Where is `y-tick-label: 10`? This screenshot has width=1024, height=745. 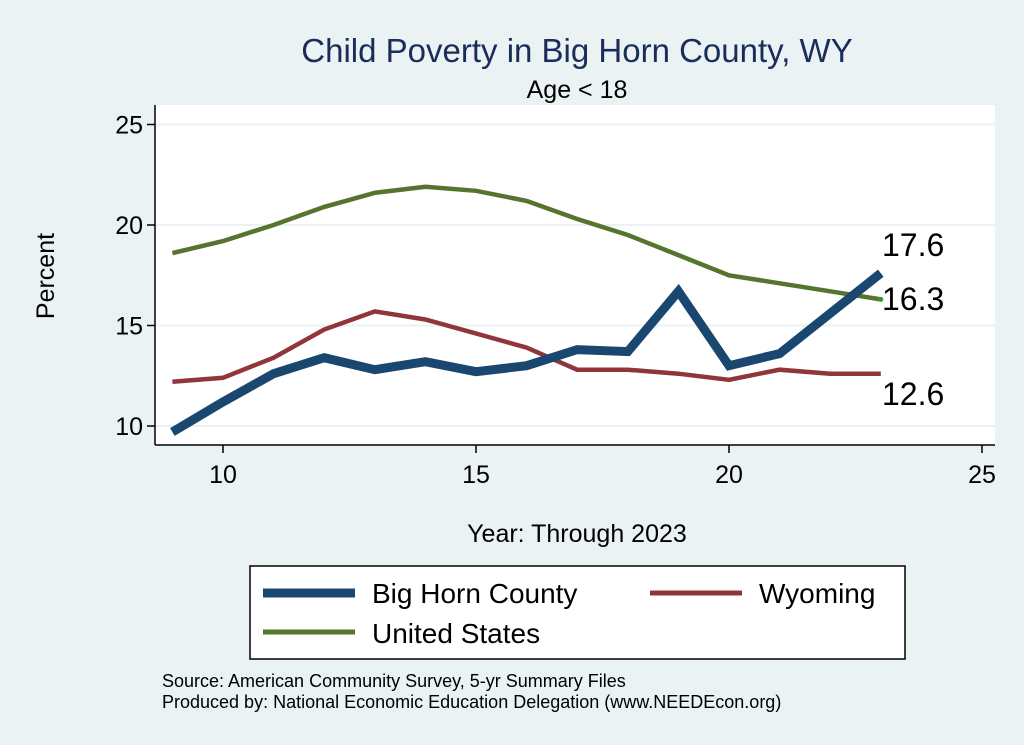 y-tick-label: 10 is located at coordinates (129, 427).